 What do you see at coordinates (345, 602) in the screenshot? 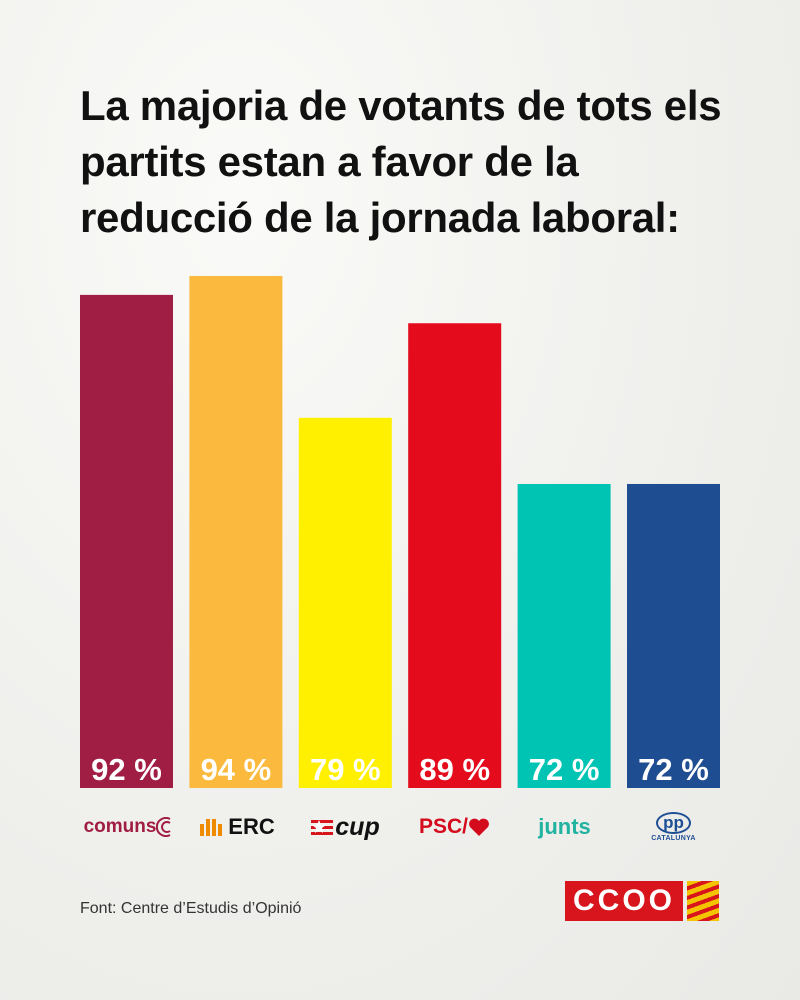
I see `bar-cup` at bounding box center [345, 602].